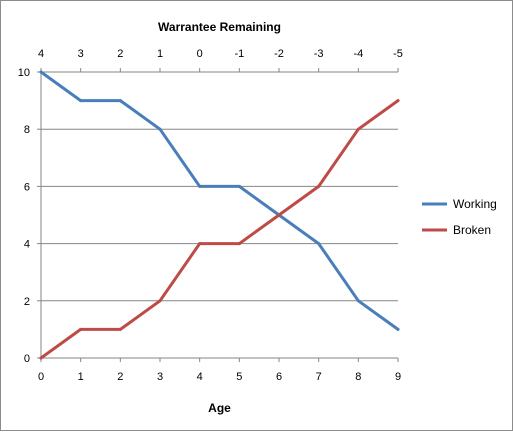 Image resolution: width=513 pixels, height=435 pixels. I want to click on y-tick-label-4: 4, so click(27, 245).